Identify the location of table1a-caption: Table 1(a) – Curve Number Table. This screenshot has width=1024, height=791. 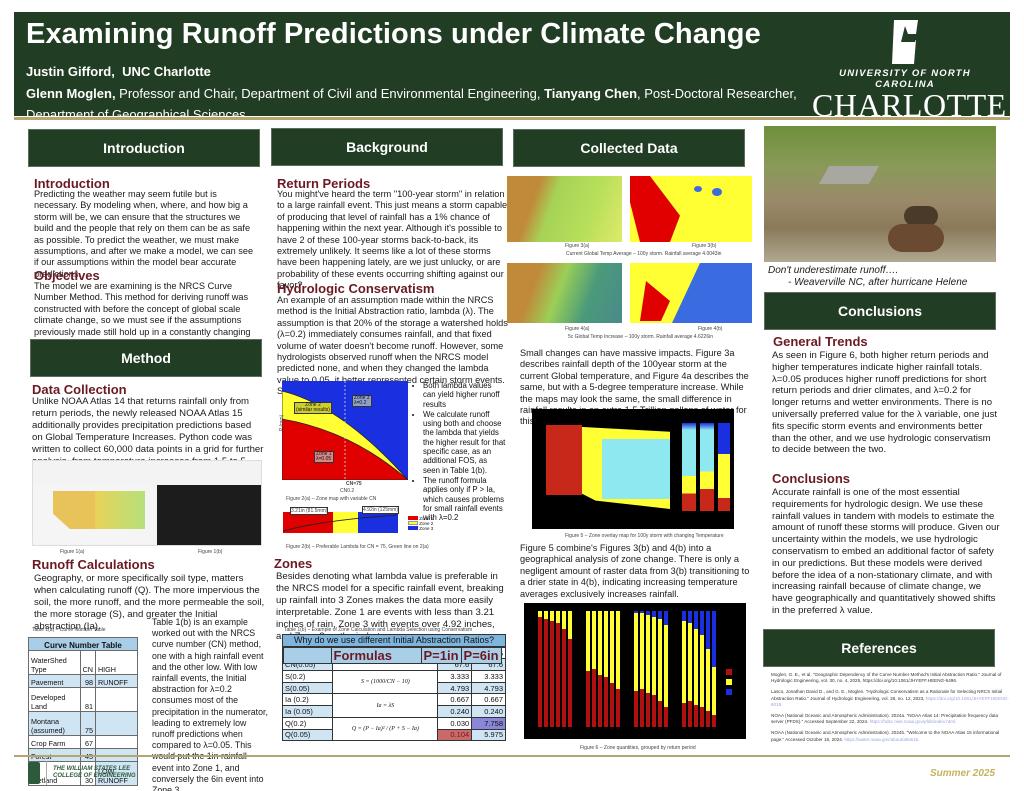
(69, 630).